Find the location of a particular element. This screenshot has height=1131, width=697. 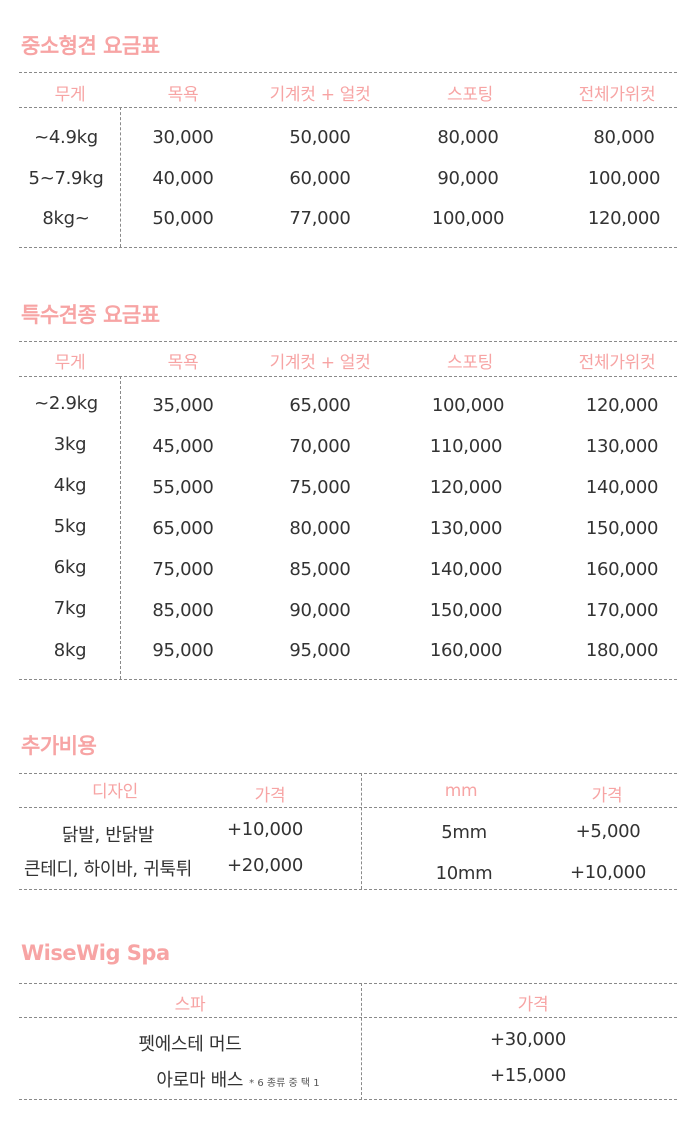

design-name-cell: 닭발, 반닭발 is located at coordinates (108, 835).